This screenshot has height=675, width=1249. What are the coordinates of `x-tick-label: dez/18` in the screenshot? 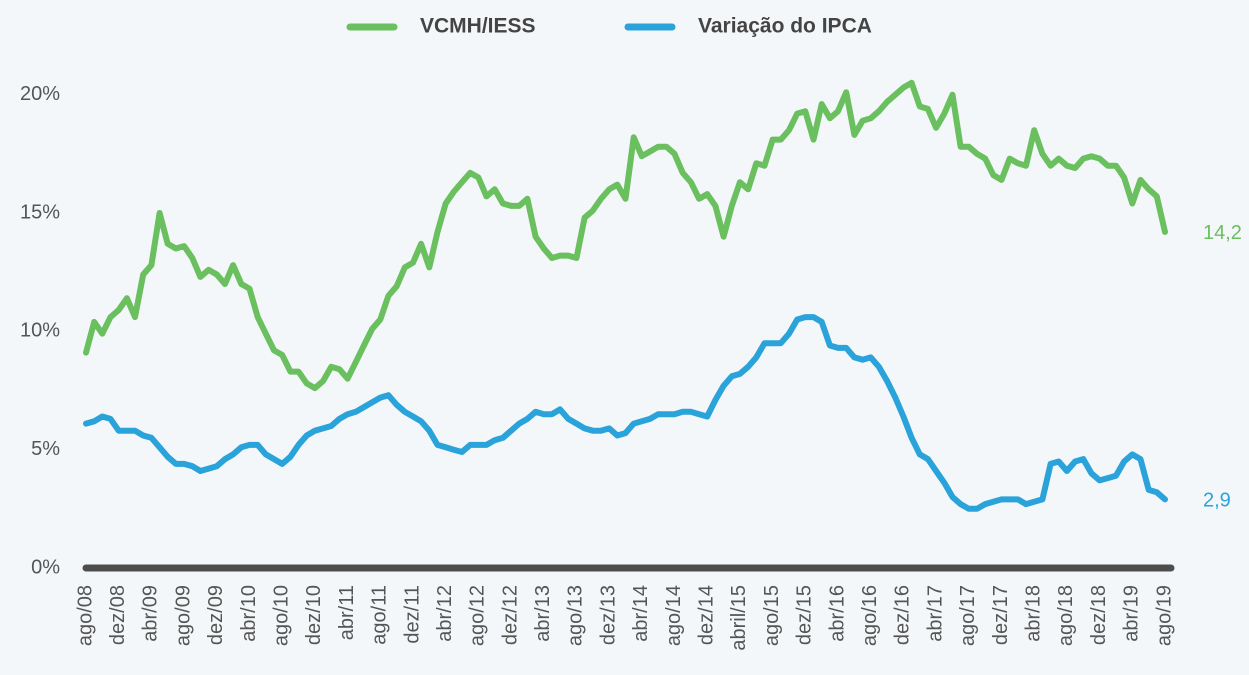 It's located at (1099, 615).